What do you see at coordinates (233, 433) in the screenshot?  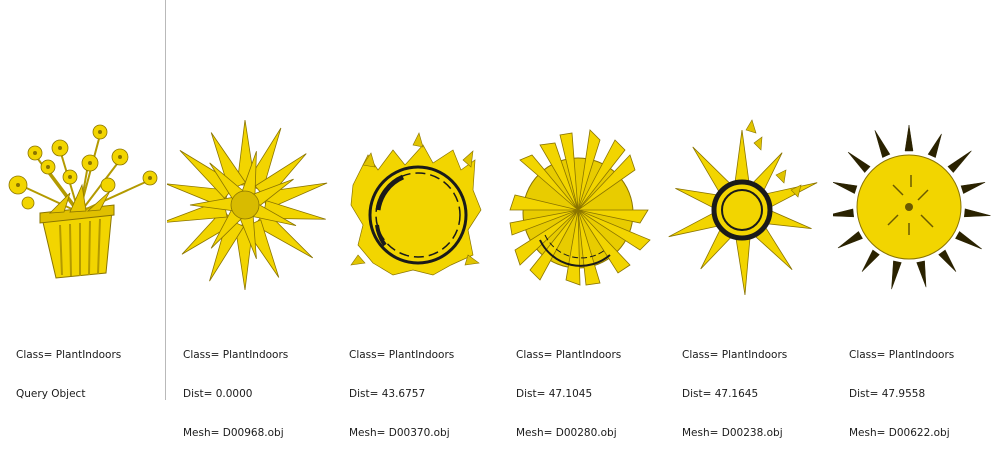 I see `mesh-label: Mesh= D00968.obj` at bounding box center [233, 433].